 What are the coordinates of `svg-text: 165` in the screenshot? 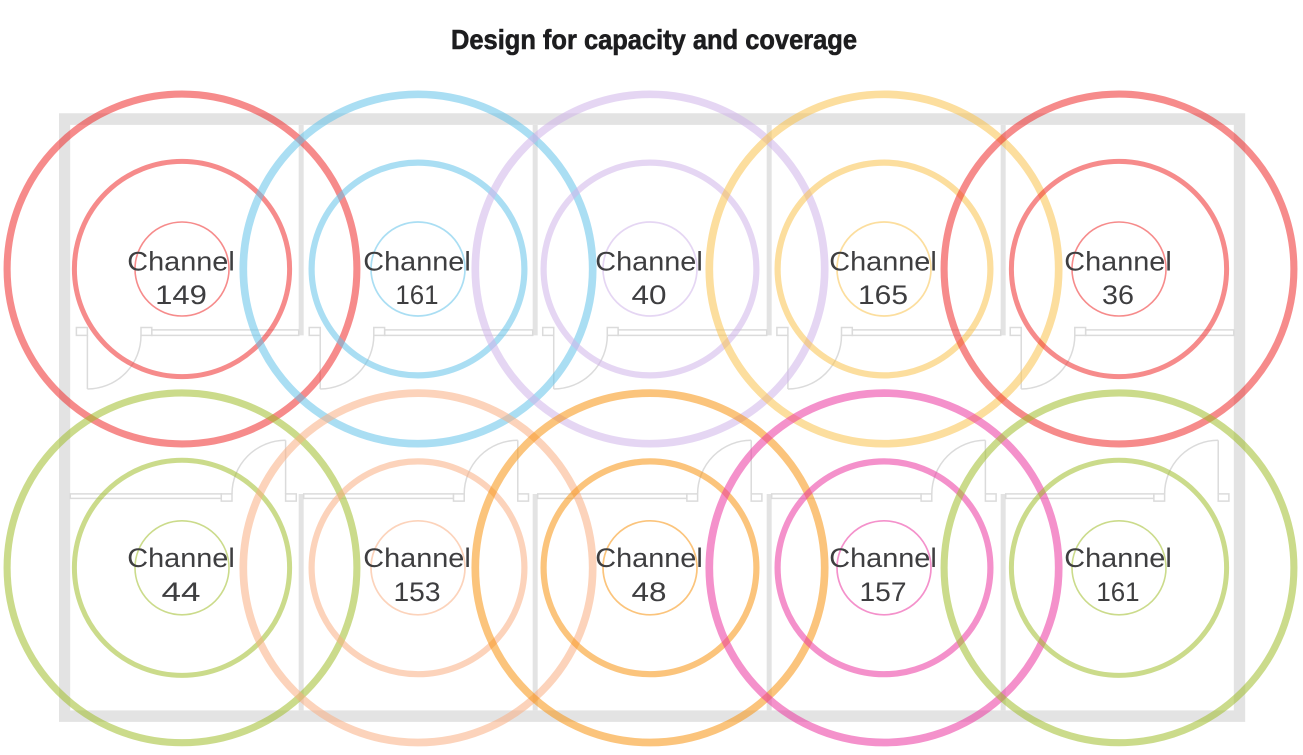 It's located at (883, 295).